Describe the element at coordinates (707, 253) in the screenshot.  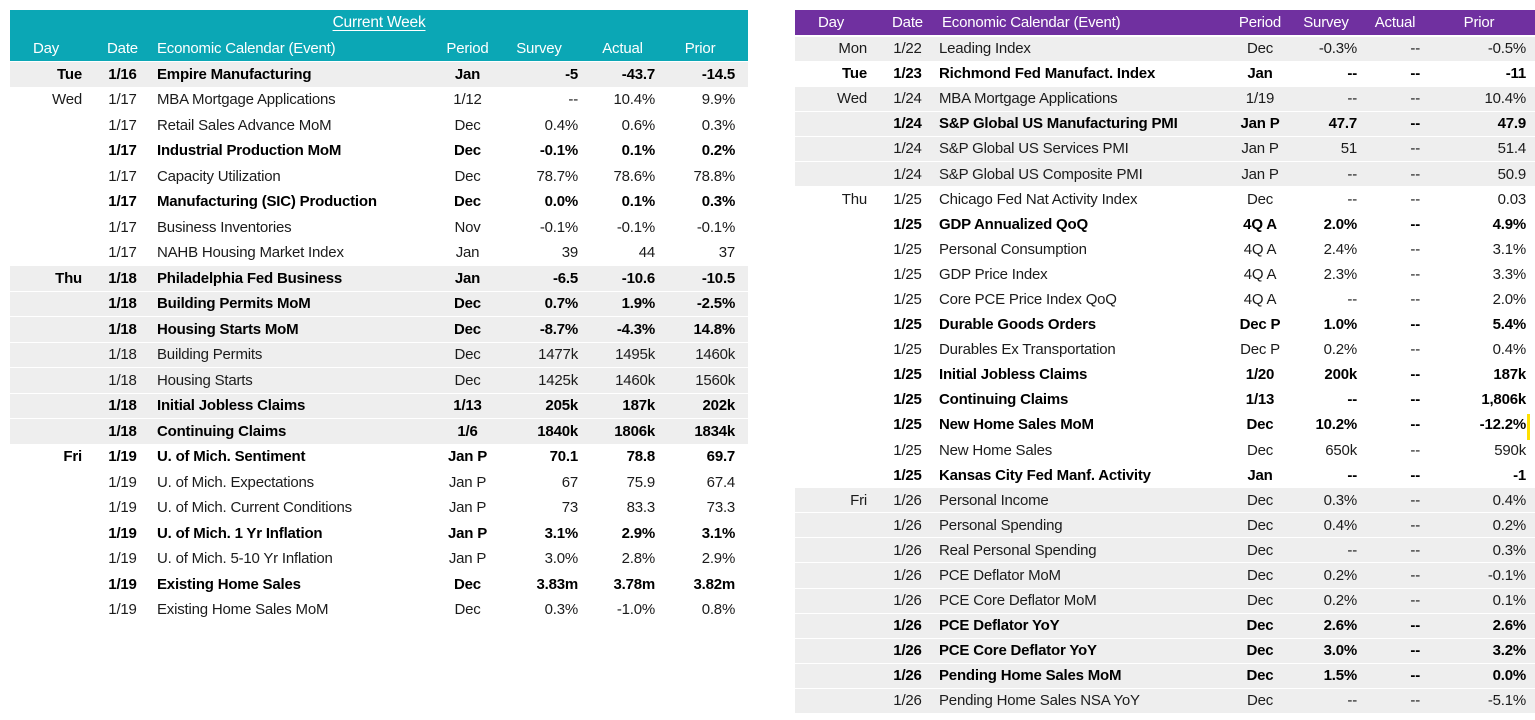
I see `cell-prior: 37` at that location.